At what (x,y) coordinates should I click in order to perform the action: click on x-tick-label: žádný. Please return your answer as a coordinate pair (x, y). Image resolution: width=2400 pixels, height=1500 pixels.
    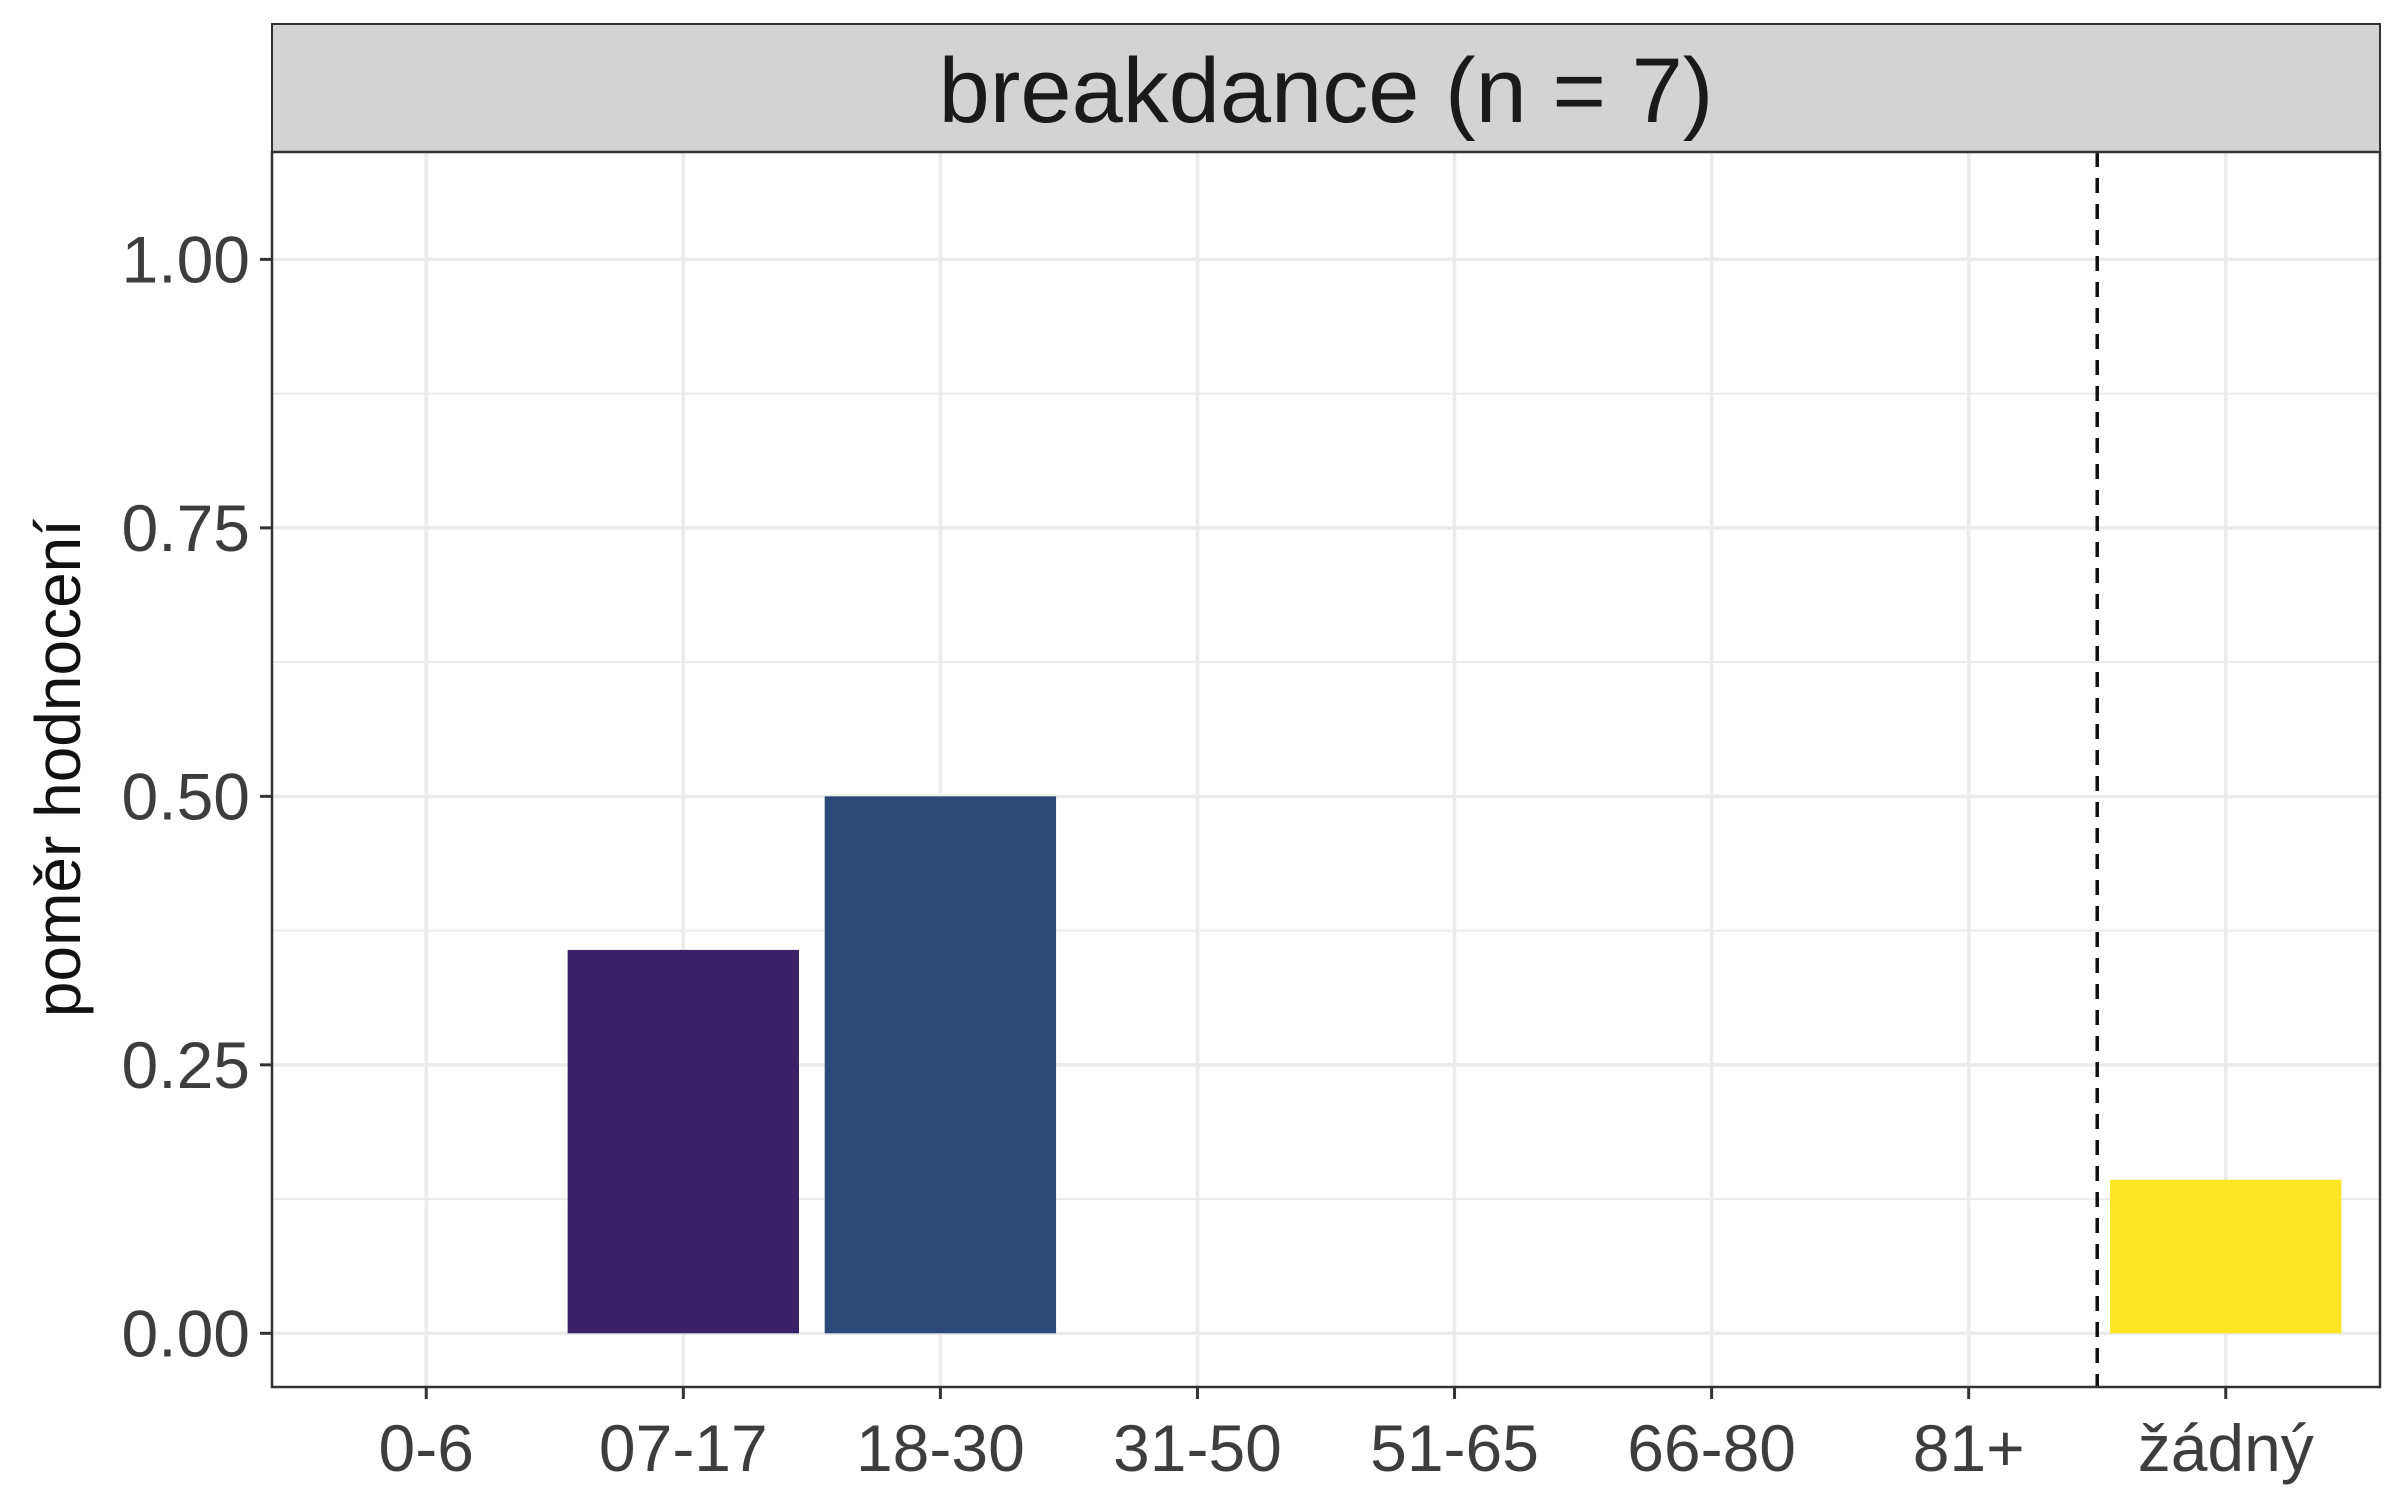
    Looking at the image, I should click on (2226, 1448).